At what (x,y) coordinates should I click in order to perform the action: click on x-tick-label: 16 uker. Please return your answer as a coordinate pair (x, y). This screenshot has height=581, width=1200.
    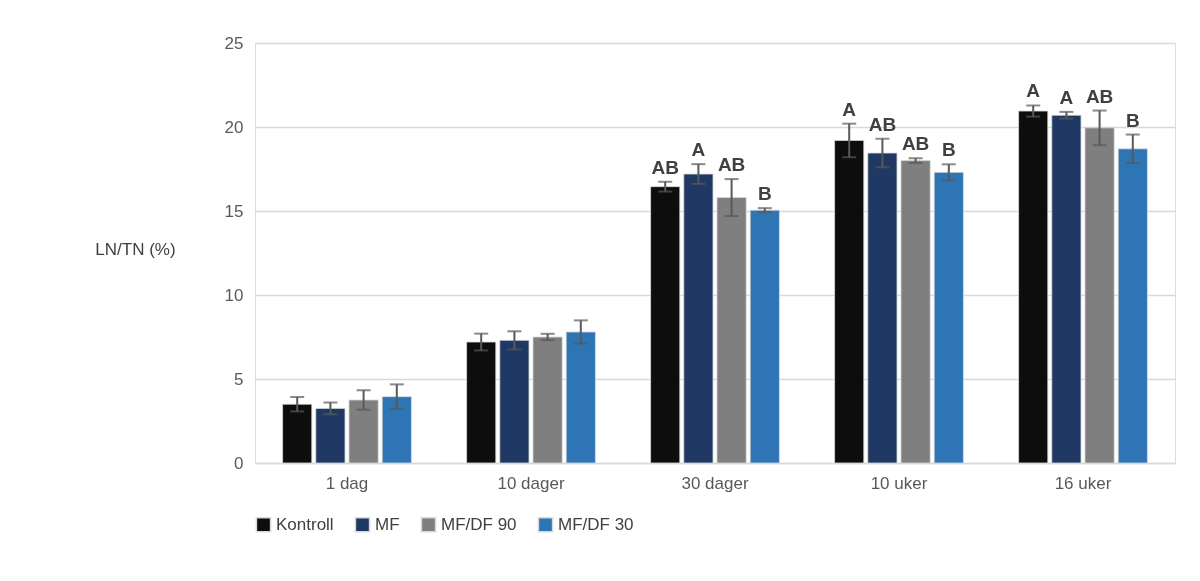
    Looking at the image, I should click on (1083, 483).